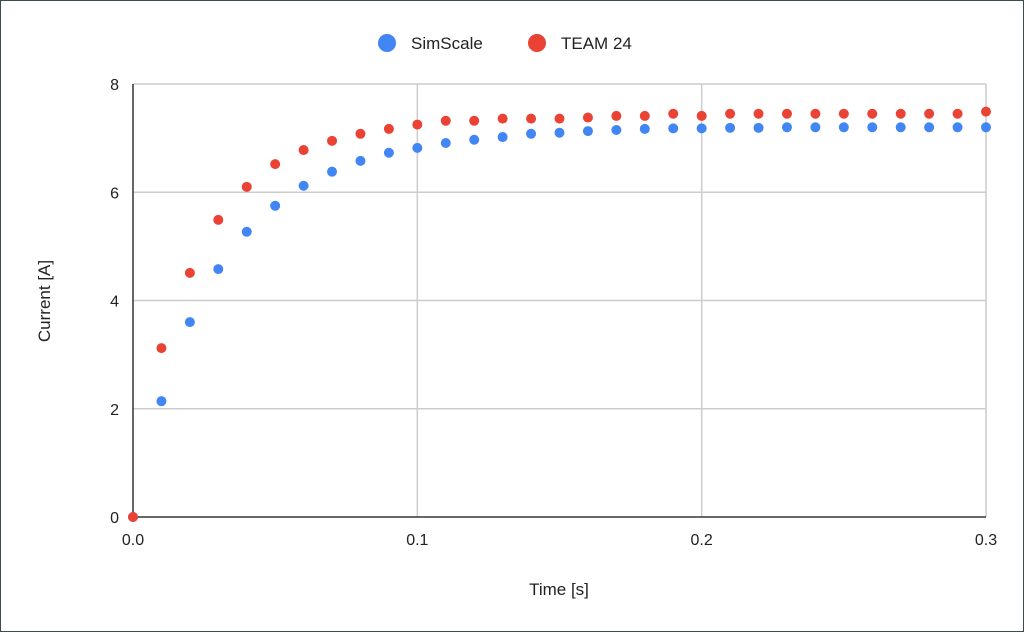  Describe the element at coordinates (114, 302) in the screenshot. I see `y-tick-label: 4` at that location.